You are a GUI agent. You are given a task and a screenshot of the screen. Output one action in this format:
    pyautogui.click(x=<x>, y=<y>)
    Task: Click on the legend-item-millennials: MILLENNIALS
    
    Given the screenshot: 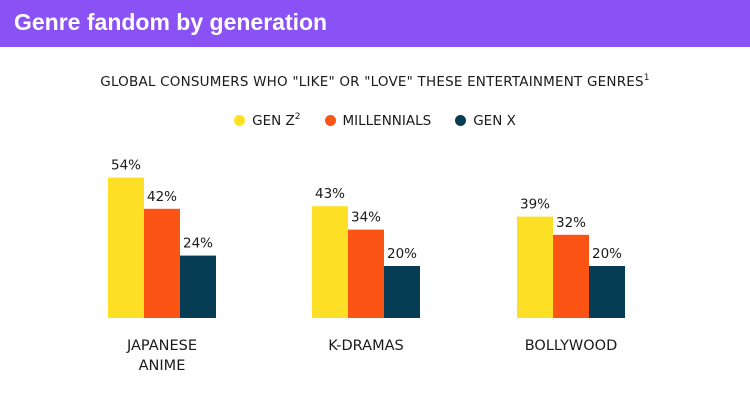 What is the action you would take?
    pyautogui.click(x=378, y=120)
    